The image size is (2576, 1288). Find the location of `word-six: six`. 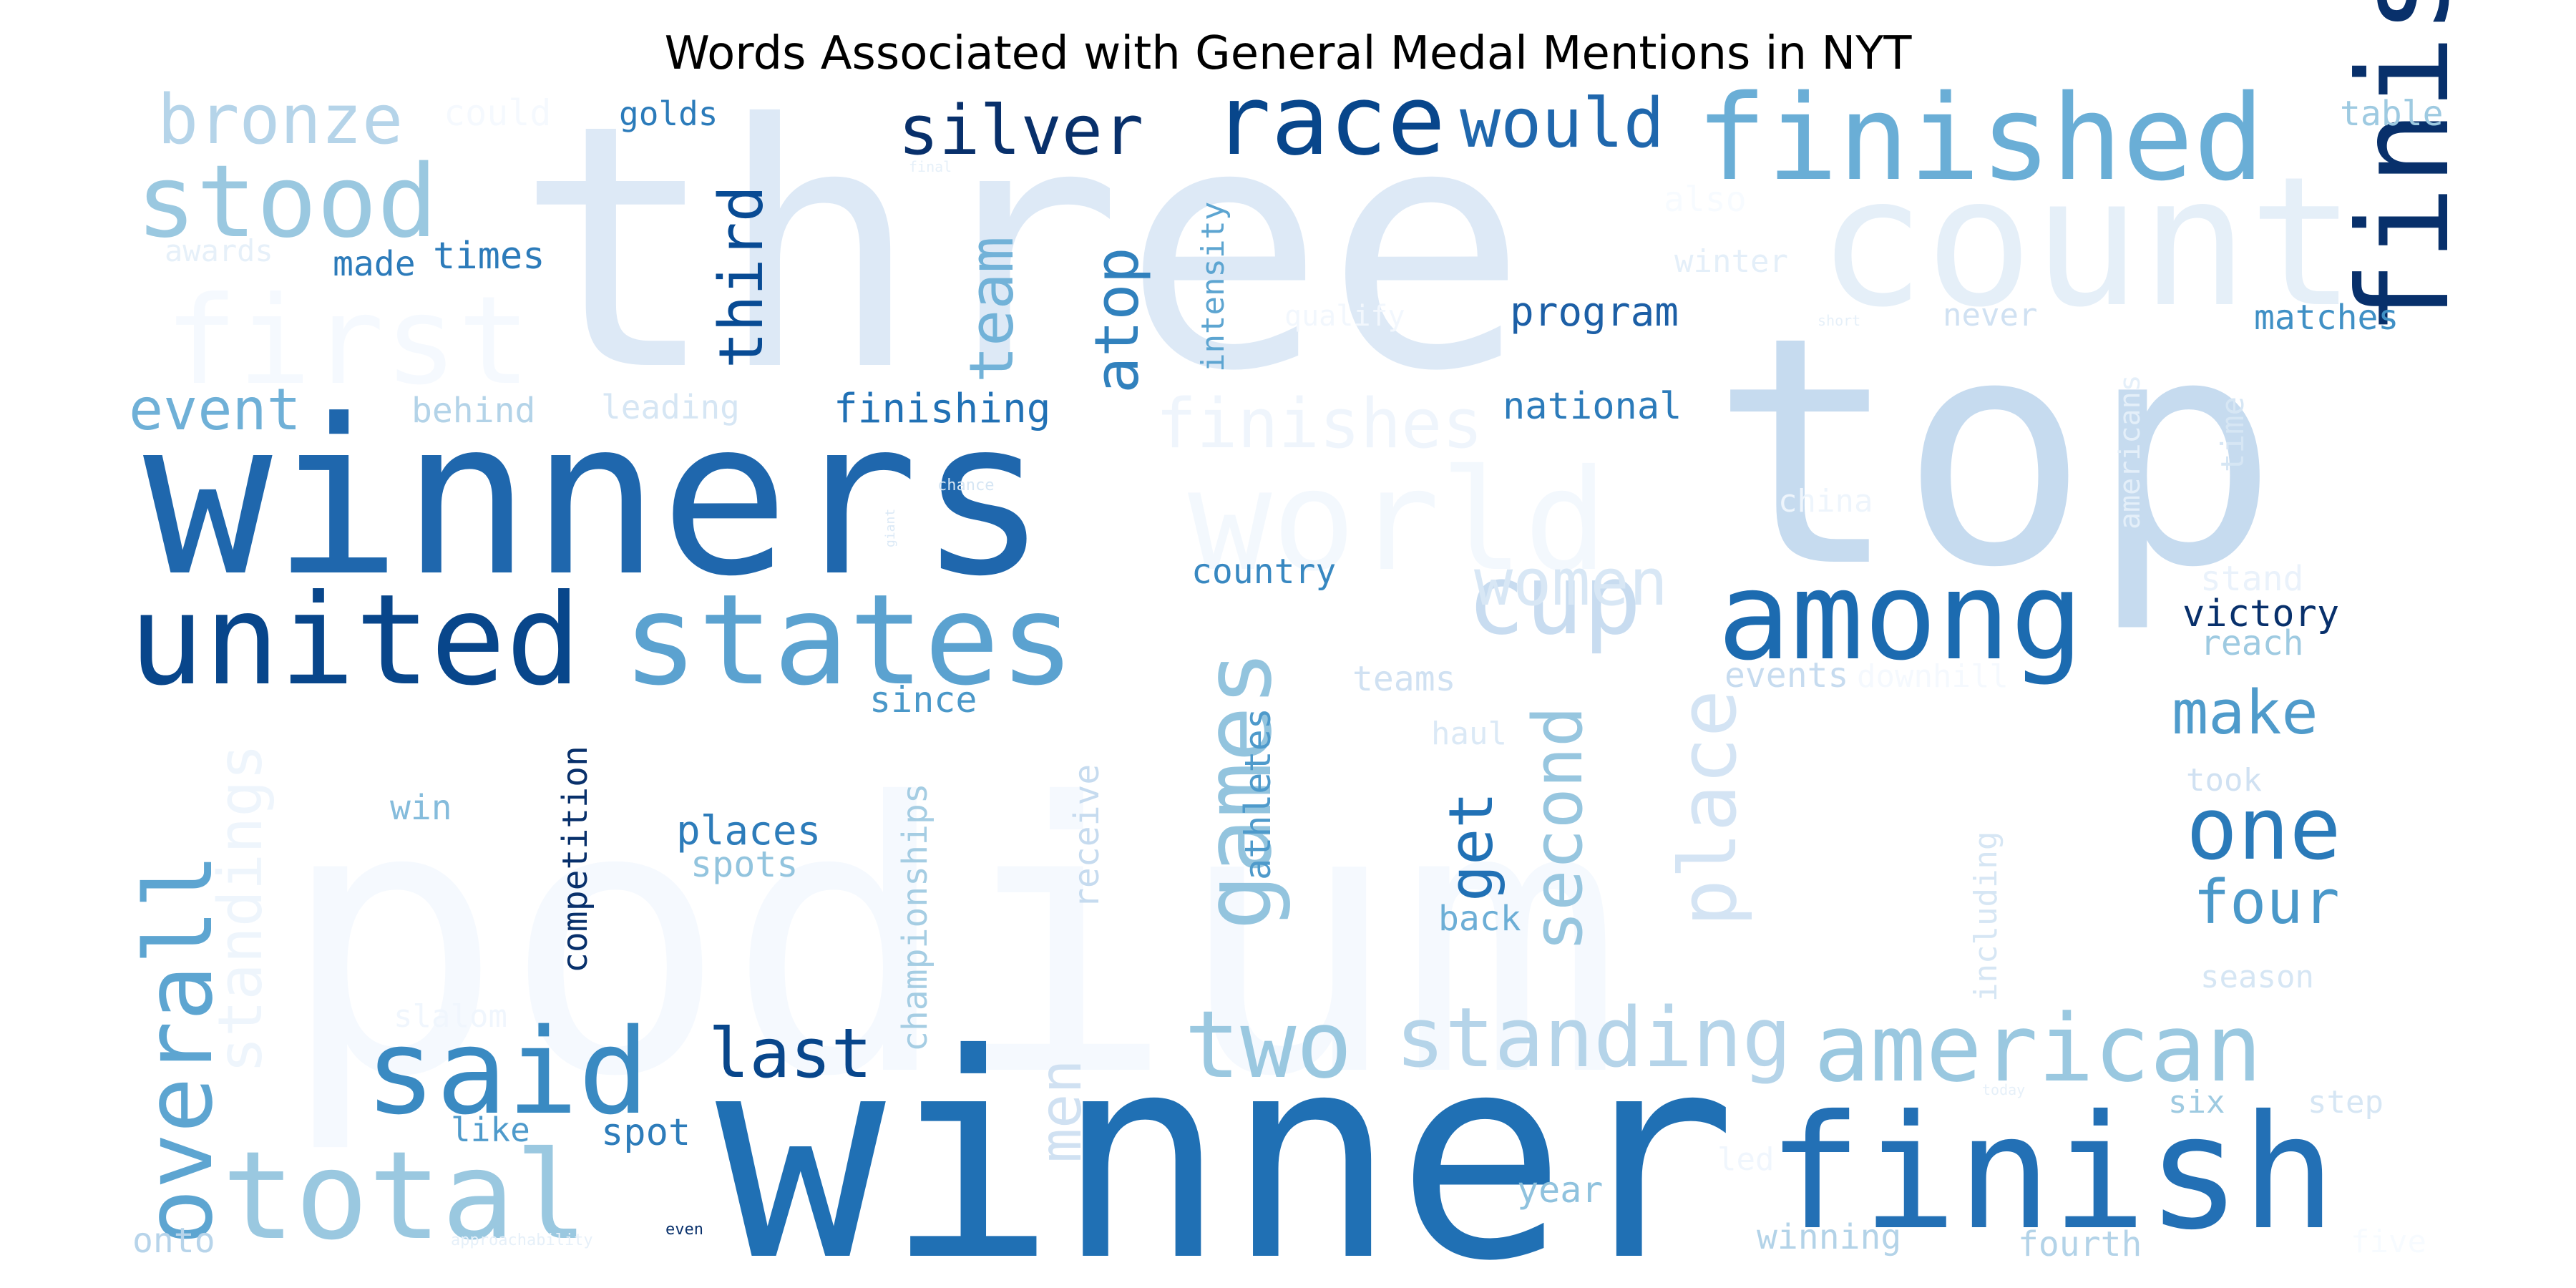

word-six: six is located at coordinates (2196, 1102).